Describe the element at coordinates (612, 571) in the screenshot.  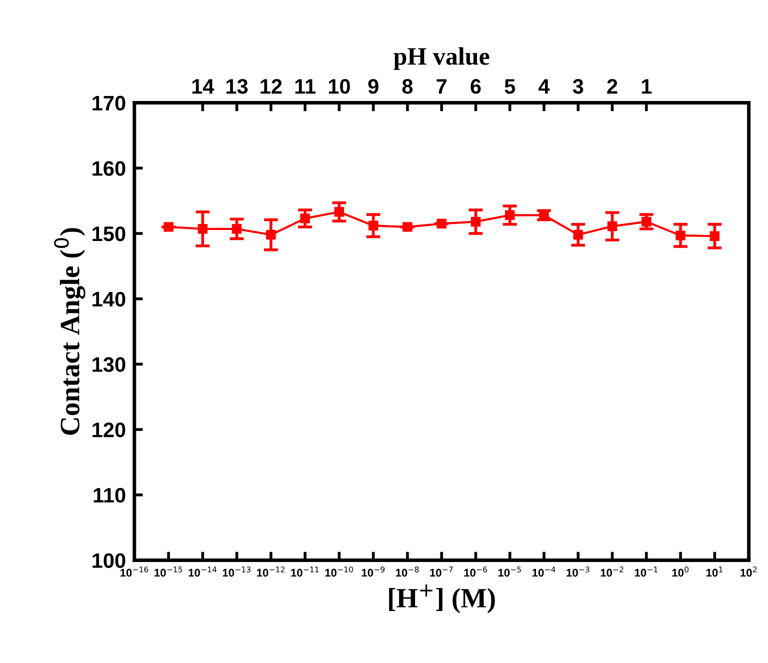
I see `x-tick-label: 10$^{−2}$` at that location.